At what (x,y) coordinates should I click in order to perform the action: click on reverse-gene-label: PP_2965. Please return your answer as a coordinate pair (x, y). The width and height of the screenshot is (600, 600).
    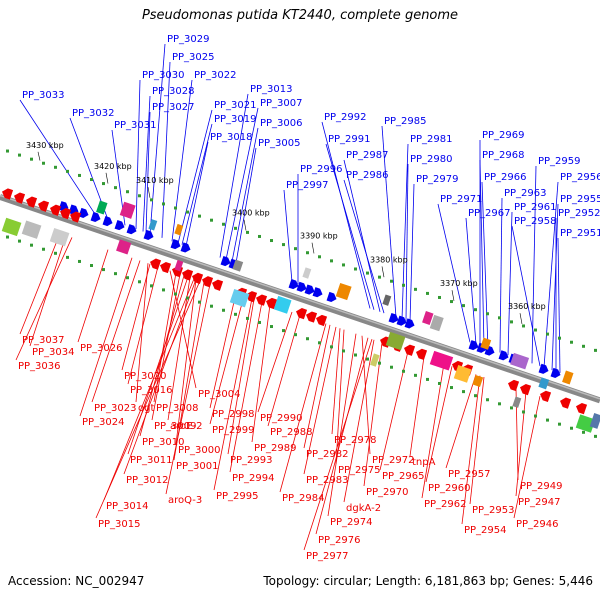
    Looking at the image, I should click on (403, 476).